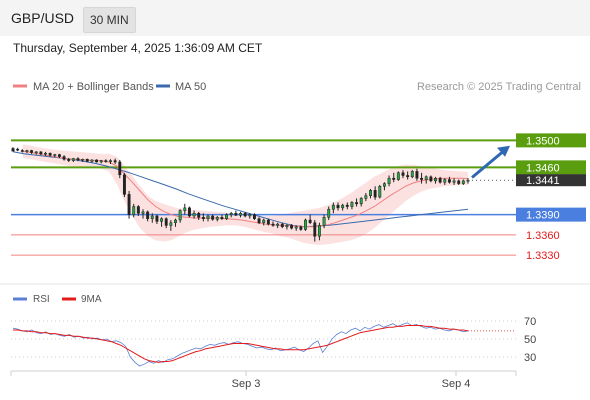 This screenshot has width=590, height=400. Describe the element at coordinates (551, 214) in the screenshot. I see `level-tag-1.3390` at that location.